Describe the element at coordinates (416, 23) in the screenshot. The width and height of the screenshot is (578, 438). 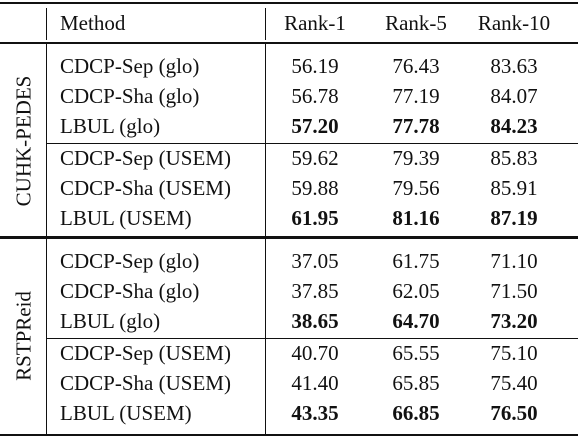
I see `header-rank5: Rank-5` at that location.